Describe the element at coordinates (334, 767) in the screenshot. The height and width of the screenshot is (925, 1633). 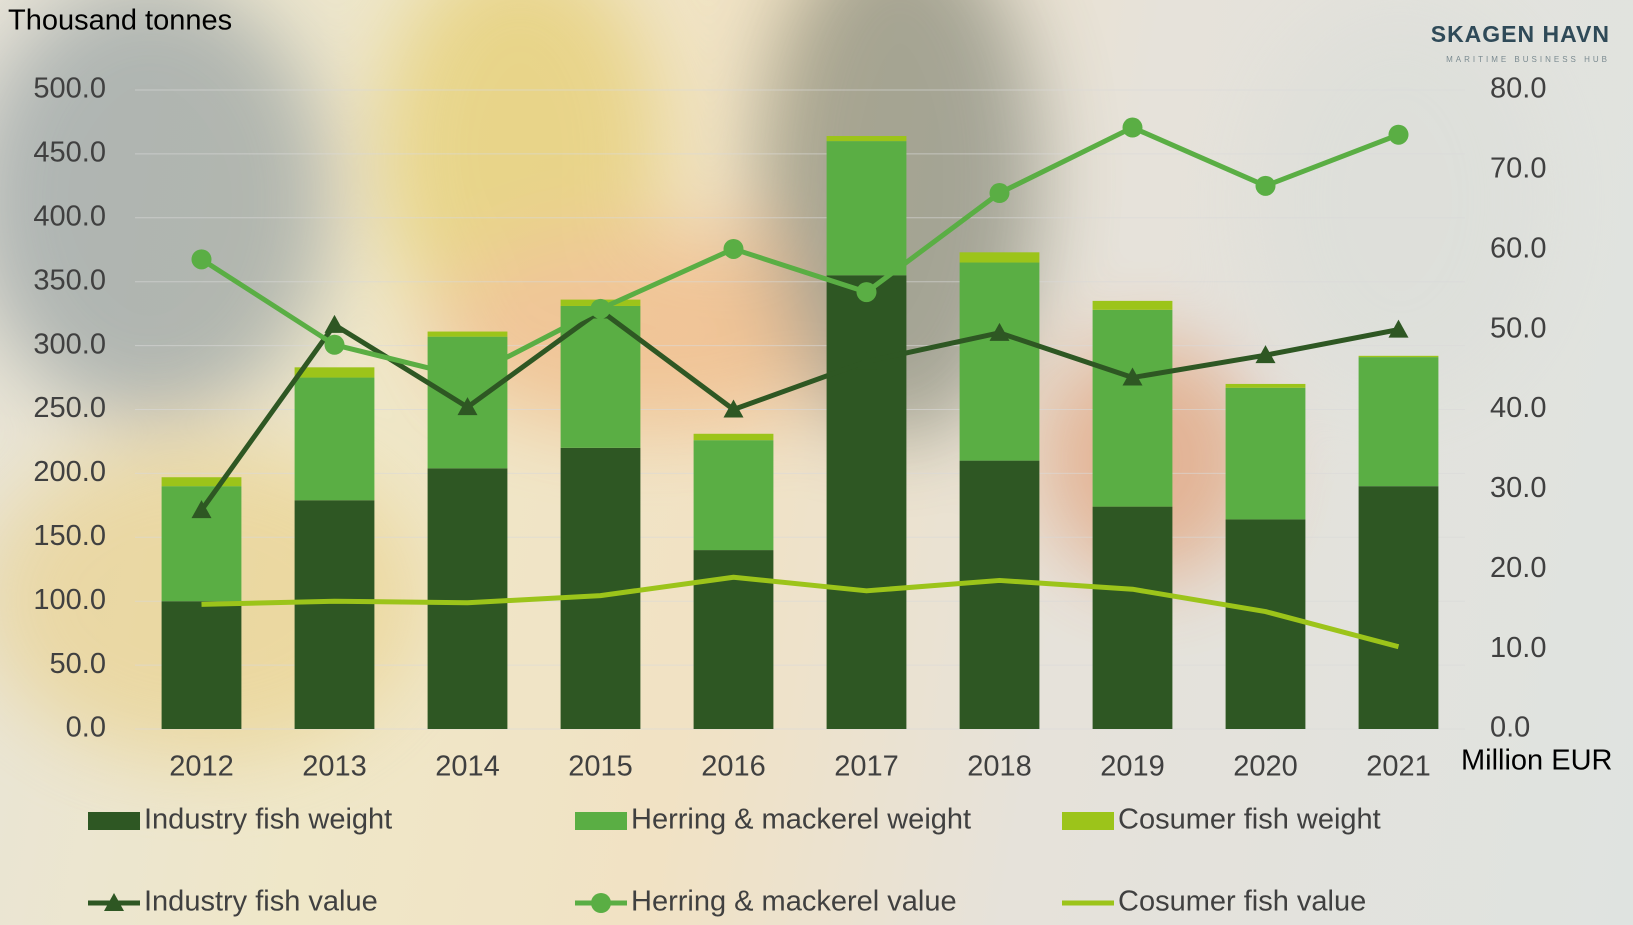
I see `x-tick-label: 2013` at that location.